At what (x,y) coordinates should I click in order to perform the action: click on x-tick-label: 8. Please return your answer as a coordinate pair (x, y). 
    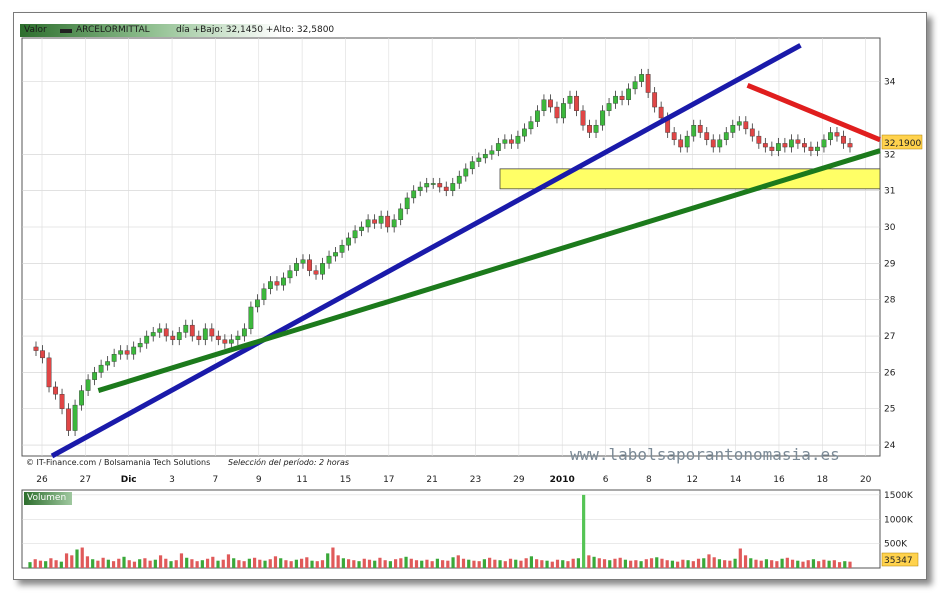
    Looking at the image, I should click on (649, 480).